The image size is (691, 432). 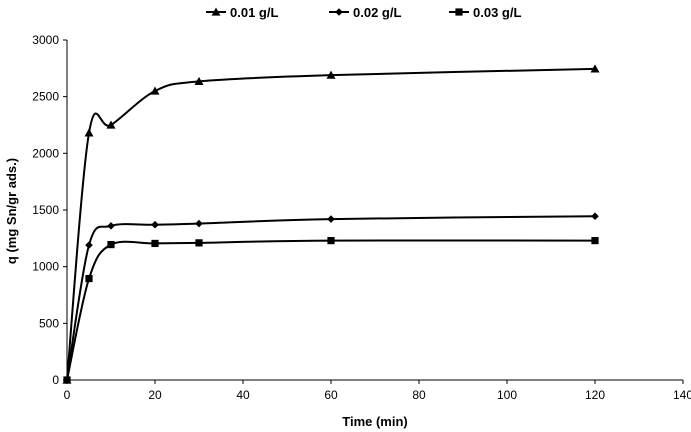 I want to click on legend-item-0: 0.01 g/L, so click(x=242, y=12).